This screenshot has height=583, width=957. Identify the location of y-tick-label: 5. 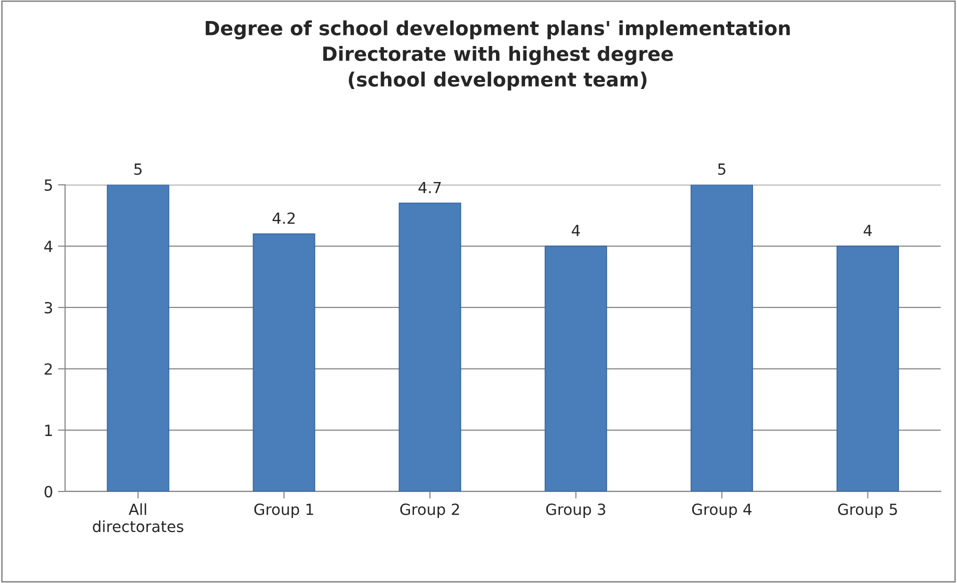
(48, 185).